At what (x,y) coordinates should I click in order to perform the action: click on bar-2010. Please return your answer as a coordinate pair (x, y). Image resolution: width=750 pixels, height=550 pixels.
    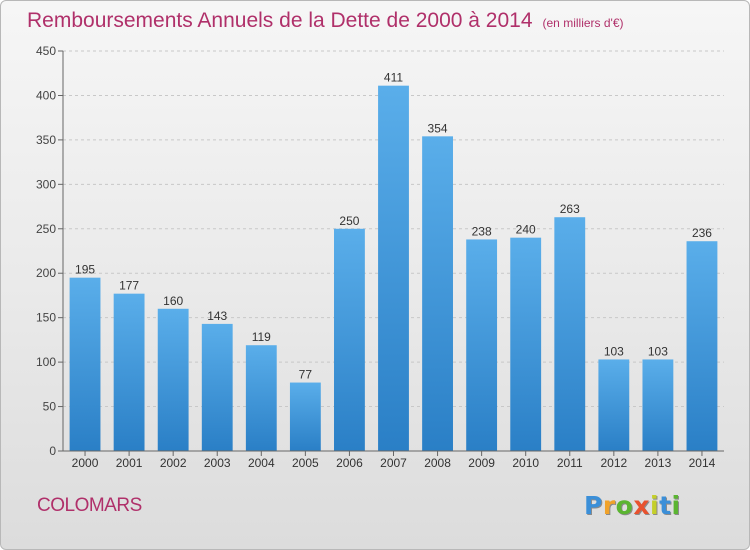
    Looking at the image, I should click on (526, 344).